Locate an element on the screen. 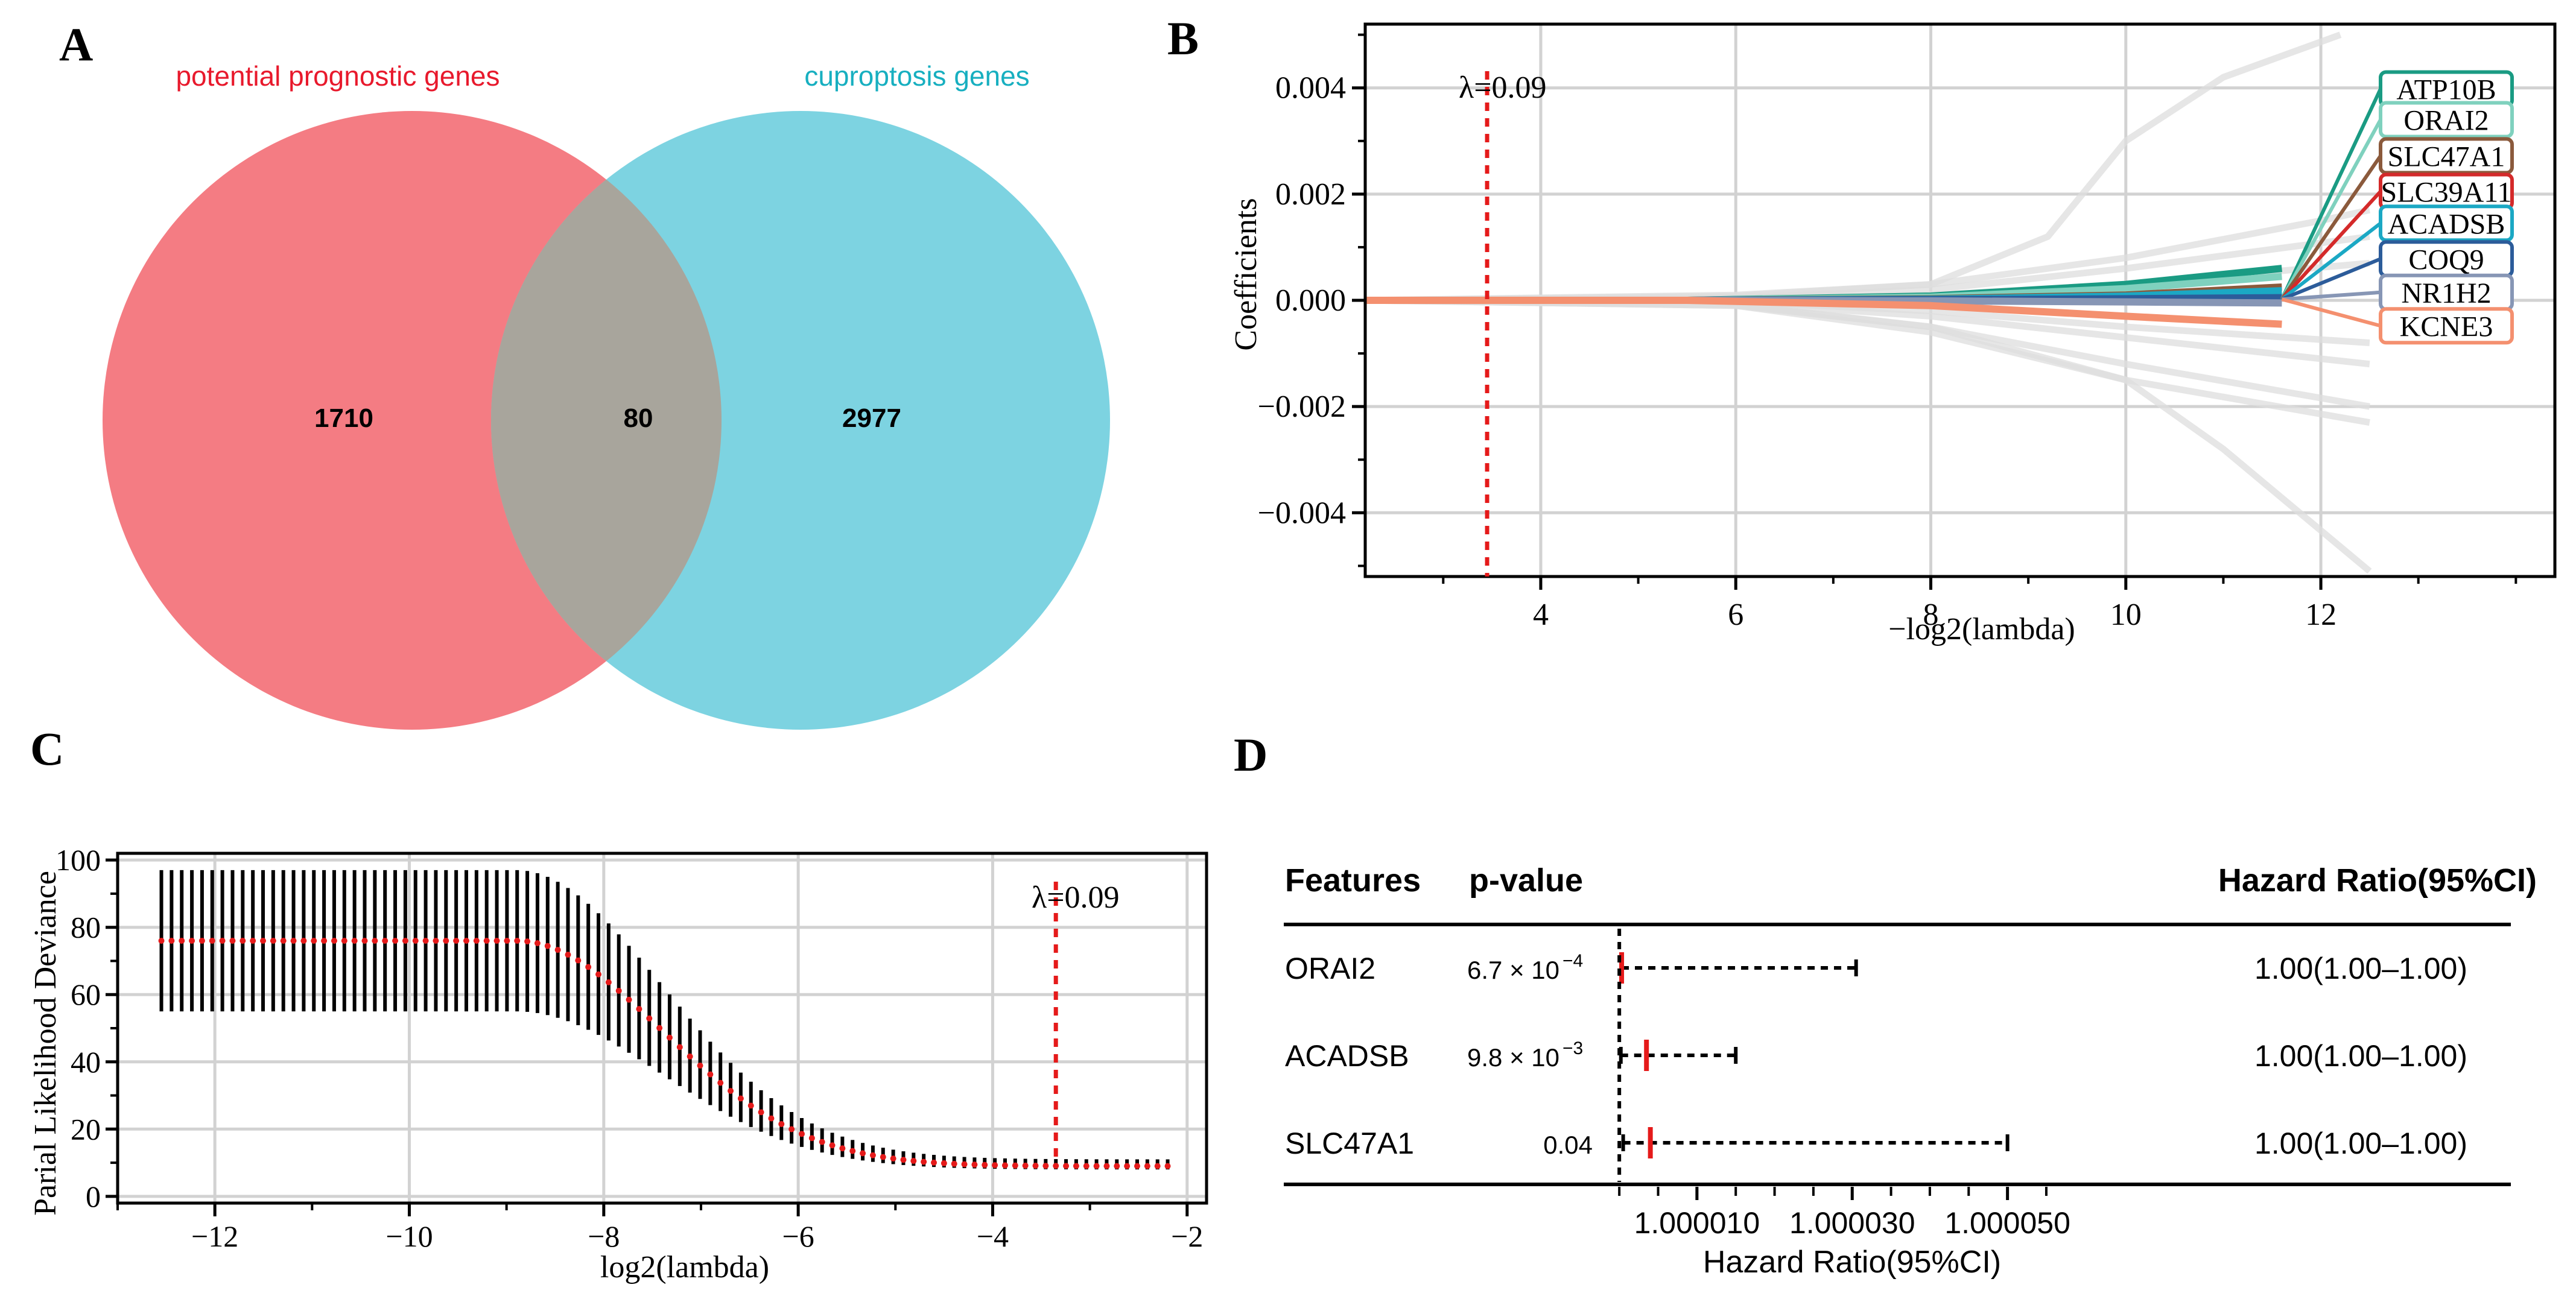  venn-overlap is located at coordinates (606, 420).